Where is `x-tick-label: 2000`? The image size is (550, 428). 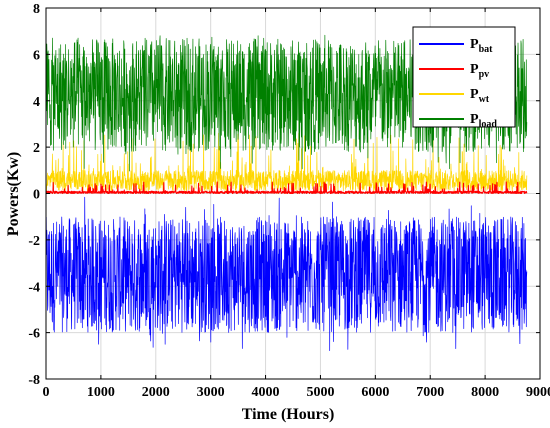
x-tick-label: 2000 is located at coordinates (156, 392).